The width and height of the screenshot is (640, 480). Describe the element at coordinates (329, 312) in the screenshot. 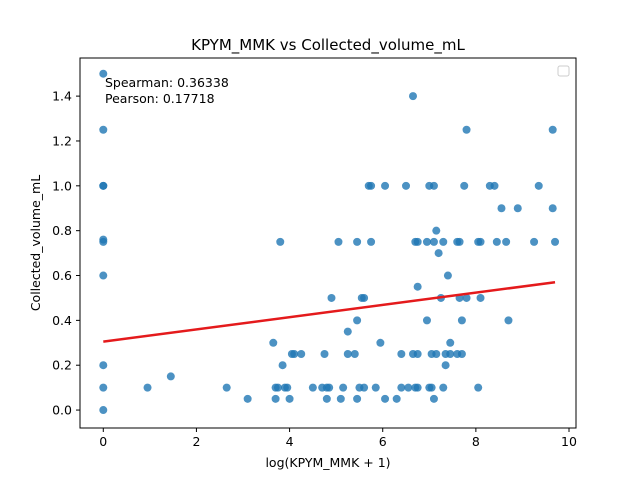

I see `regression-line` at that location.